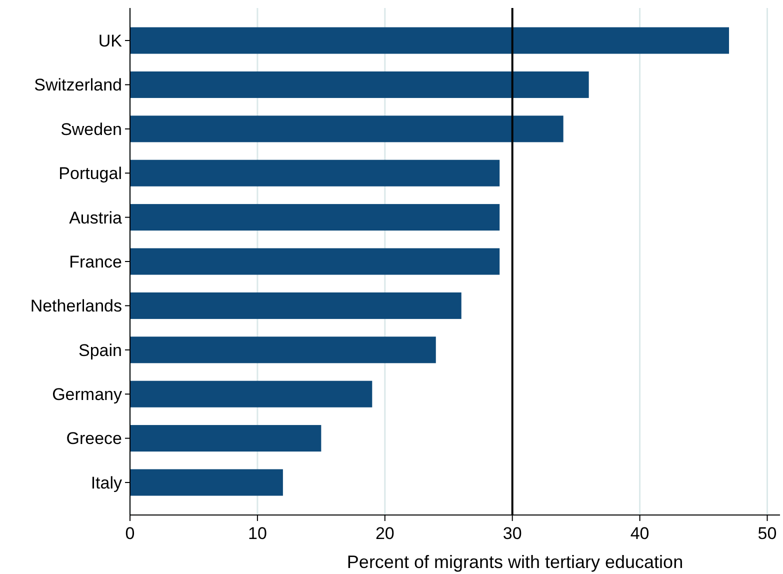 This screenshot has height=574, width=783. I want to click on x-tick-label: 10, so click(257, 533).